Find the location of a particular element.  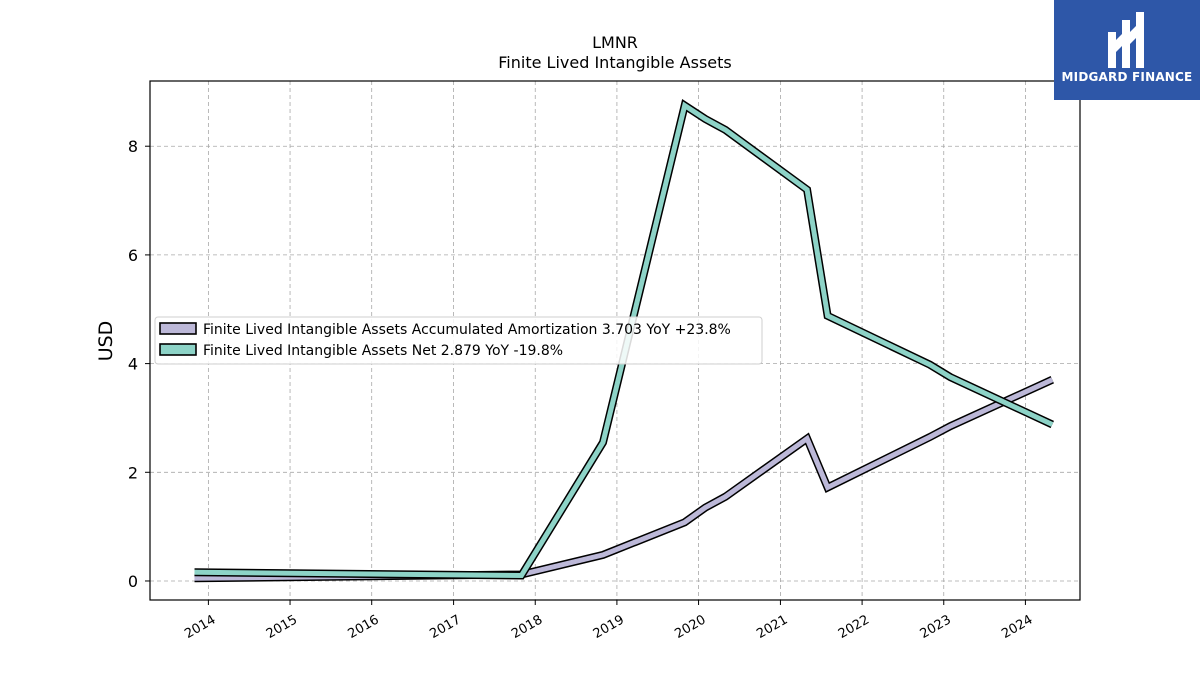

midgard-finance-logo: MIDGARD FINANCE is located at coordinates (1127, 50).